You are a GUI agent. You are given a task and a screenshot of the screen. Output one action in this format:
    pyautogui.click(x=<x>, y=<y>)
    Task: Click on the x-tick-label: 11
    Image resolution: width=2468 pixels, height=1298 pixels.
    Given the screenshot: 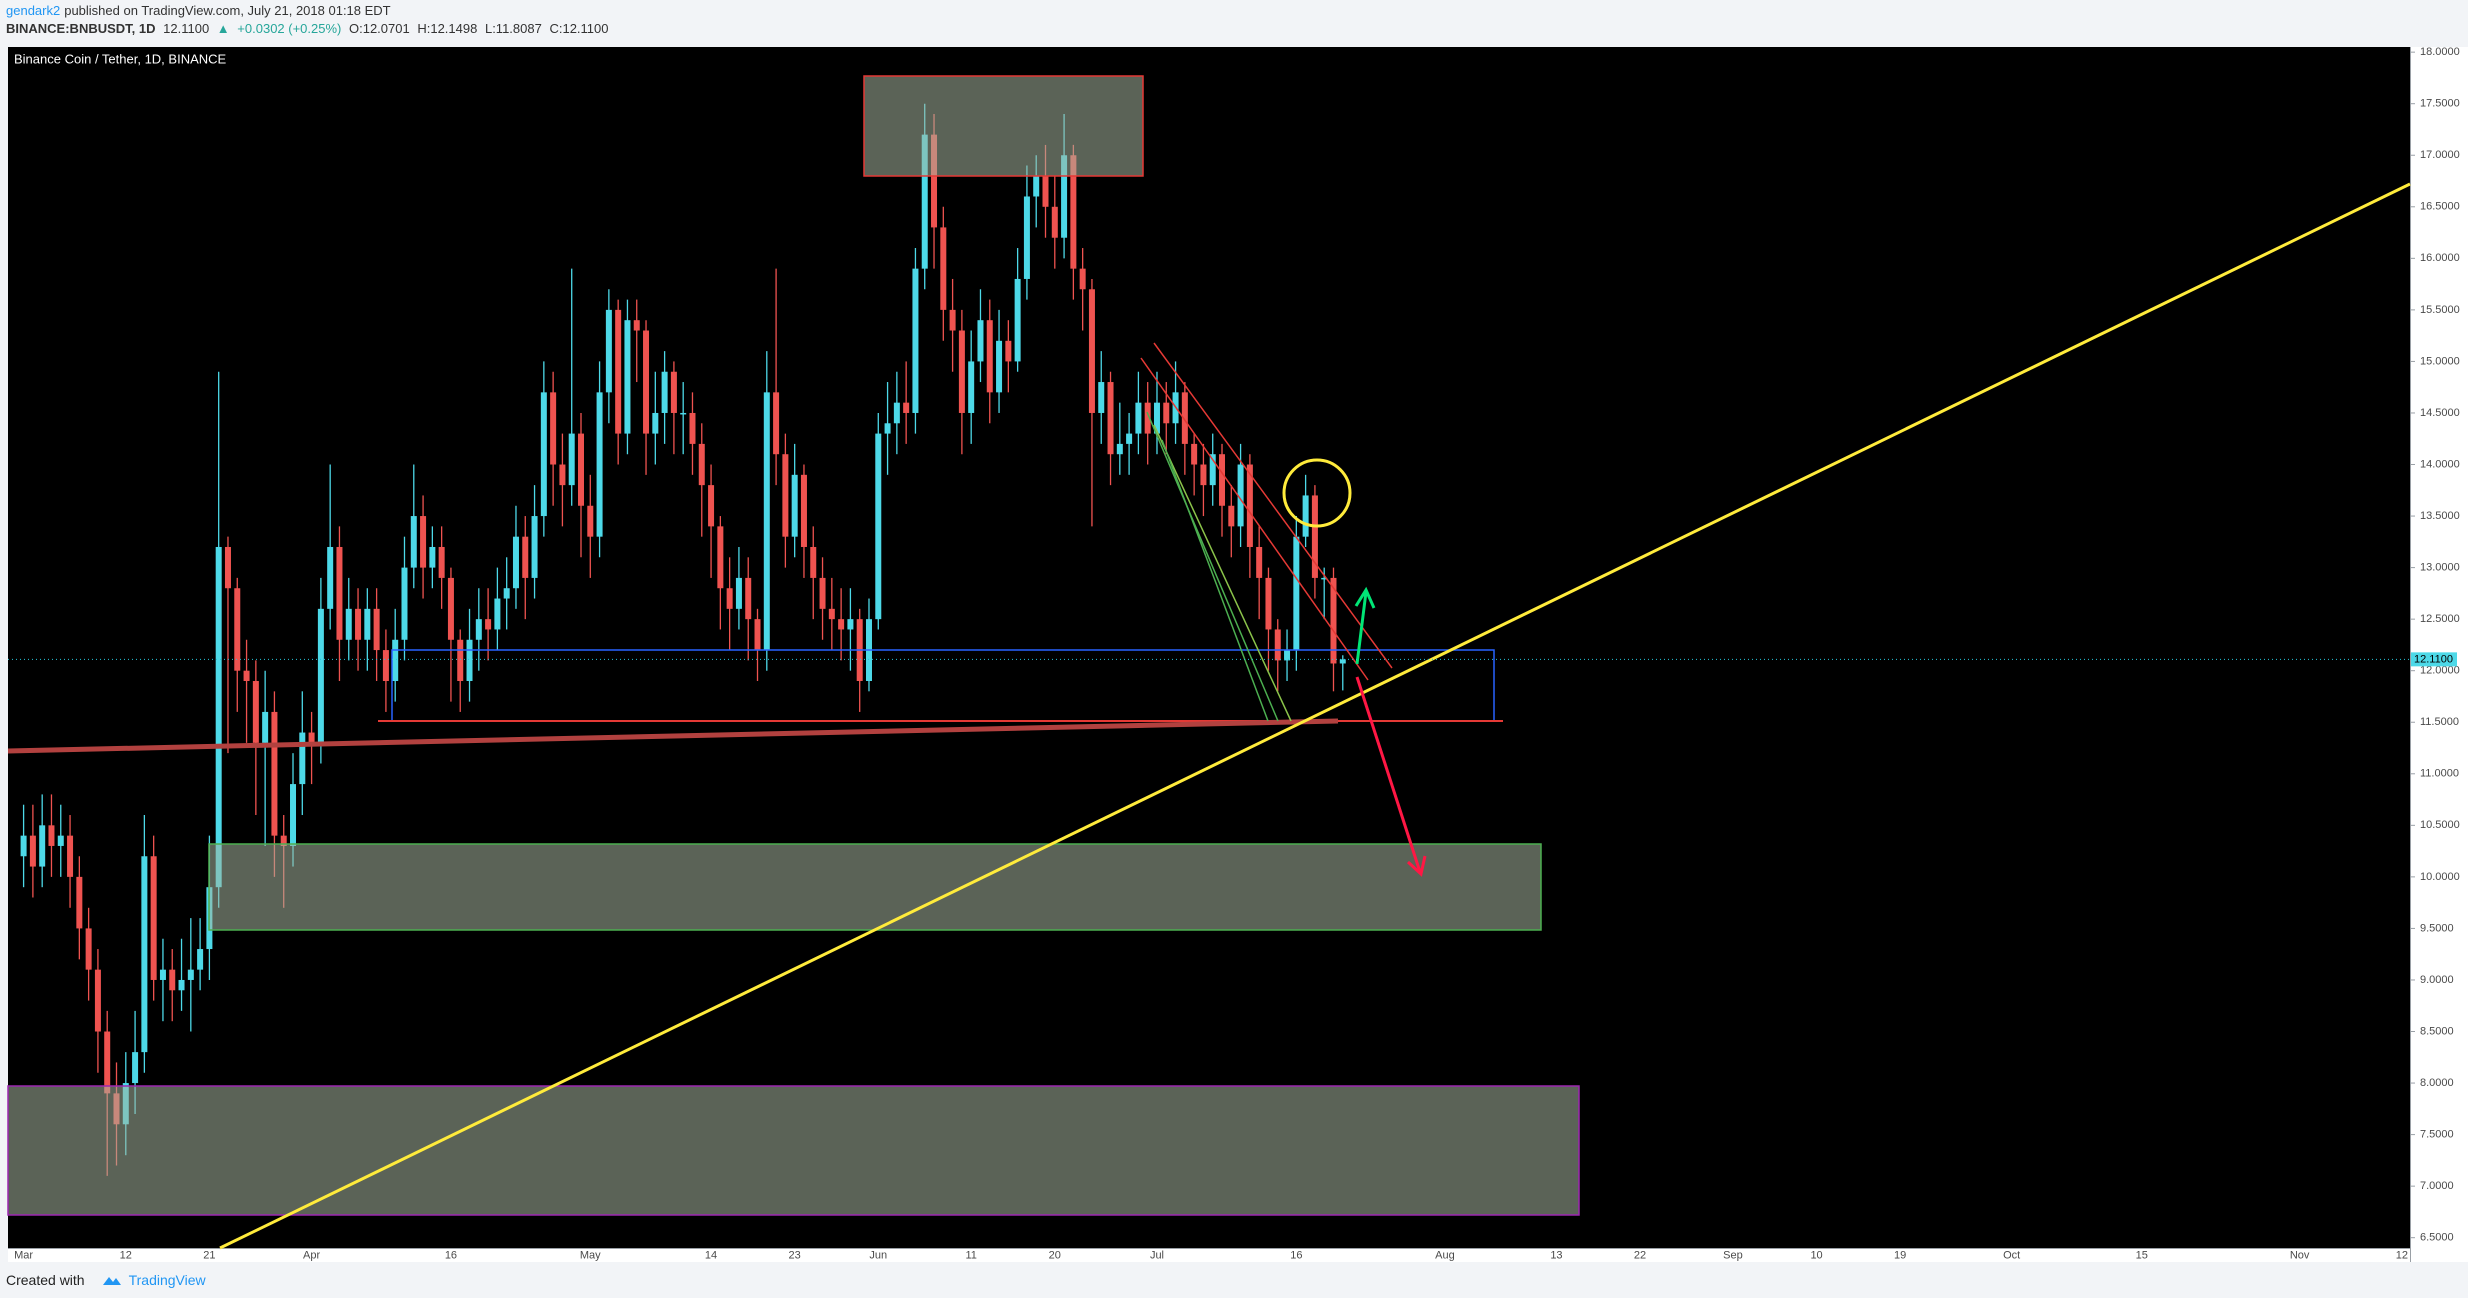 What is the action you would take?
    pyautogui.click(x=970, y=1255)
    